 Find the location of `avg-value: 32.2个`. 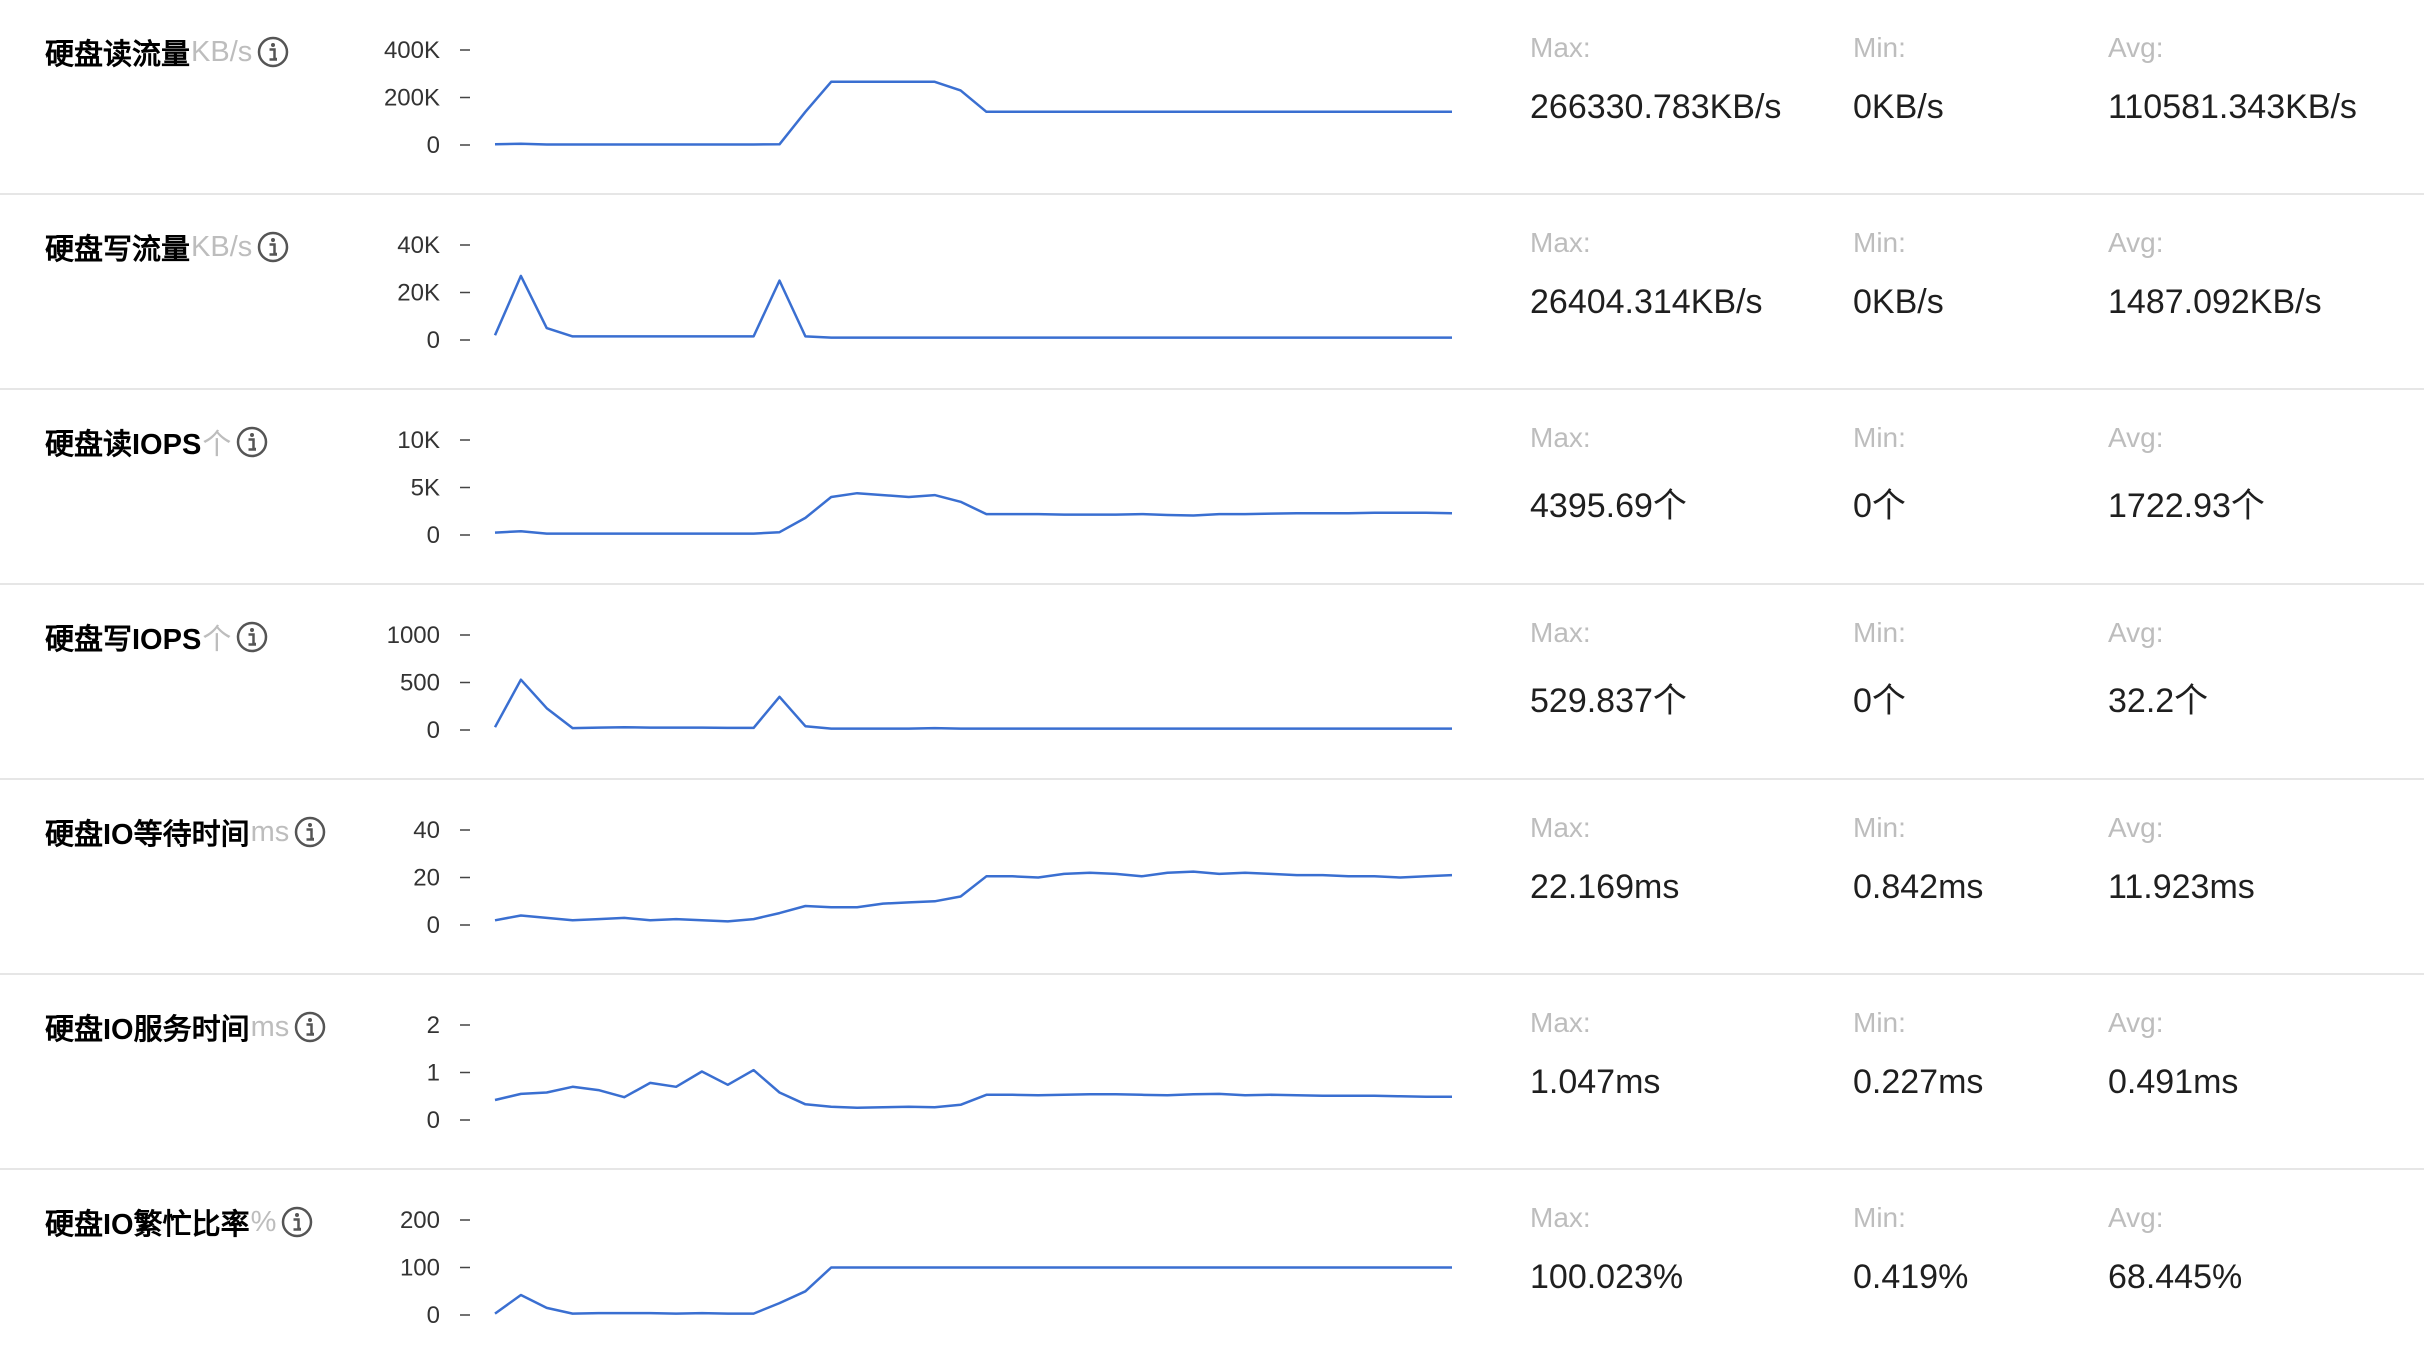

avg-value: 32.2个 is located at coordinates (2158, 701).